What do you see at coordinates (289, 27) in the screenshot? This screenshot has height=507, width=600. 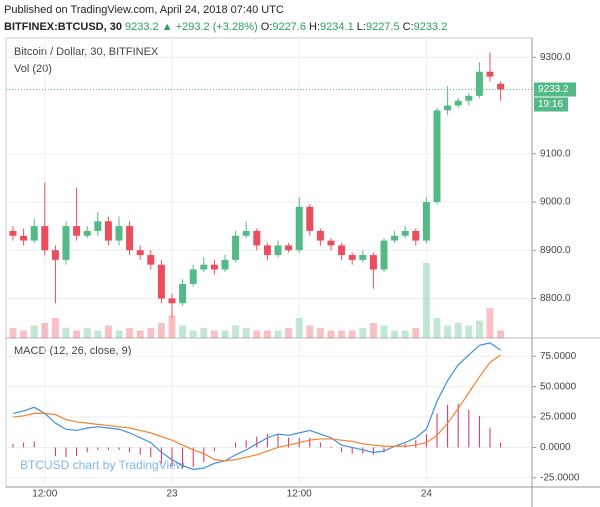 I see `ohlc-value: 9227.6` at bounding box center [289, 27].